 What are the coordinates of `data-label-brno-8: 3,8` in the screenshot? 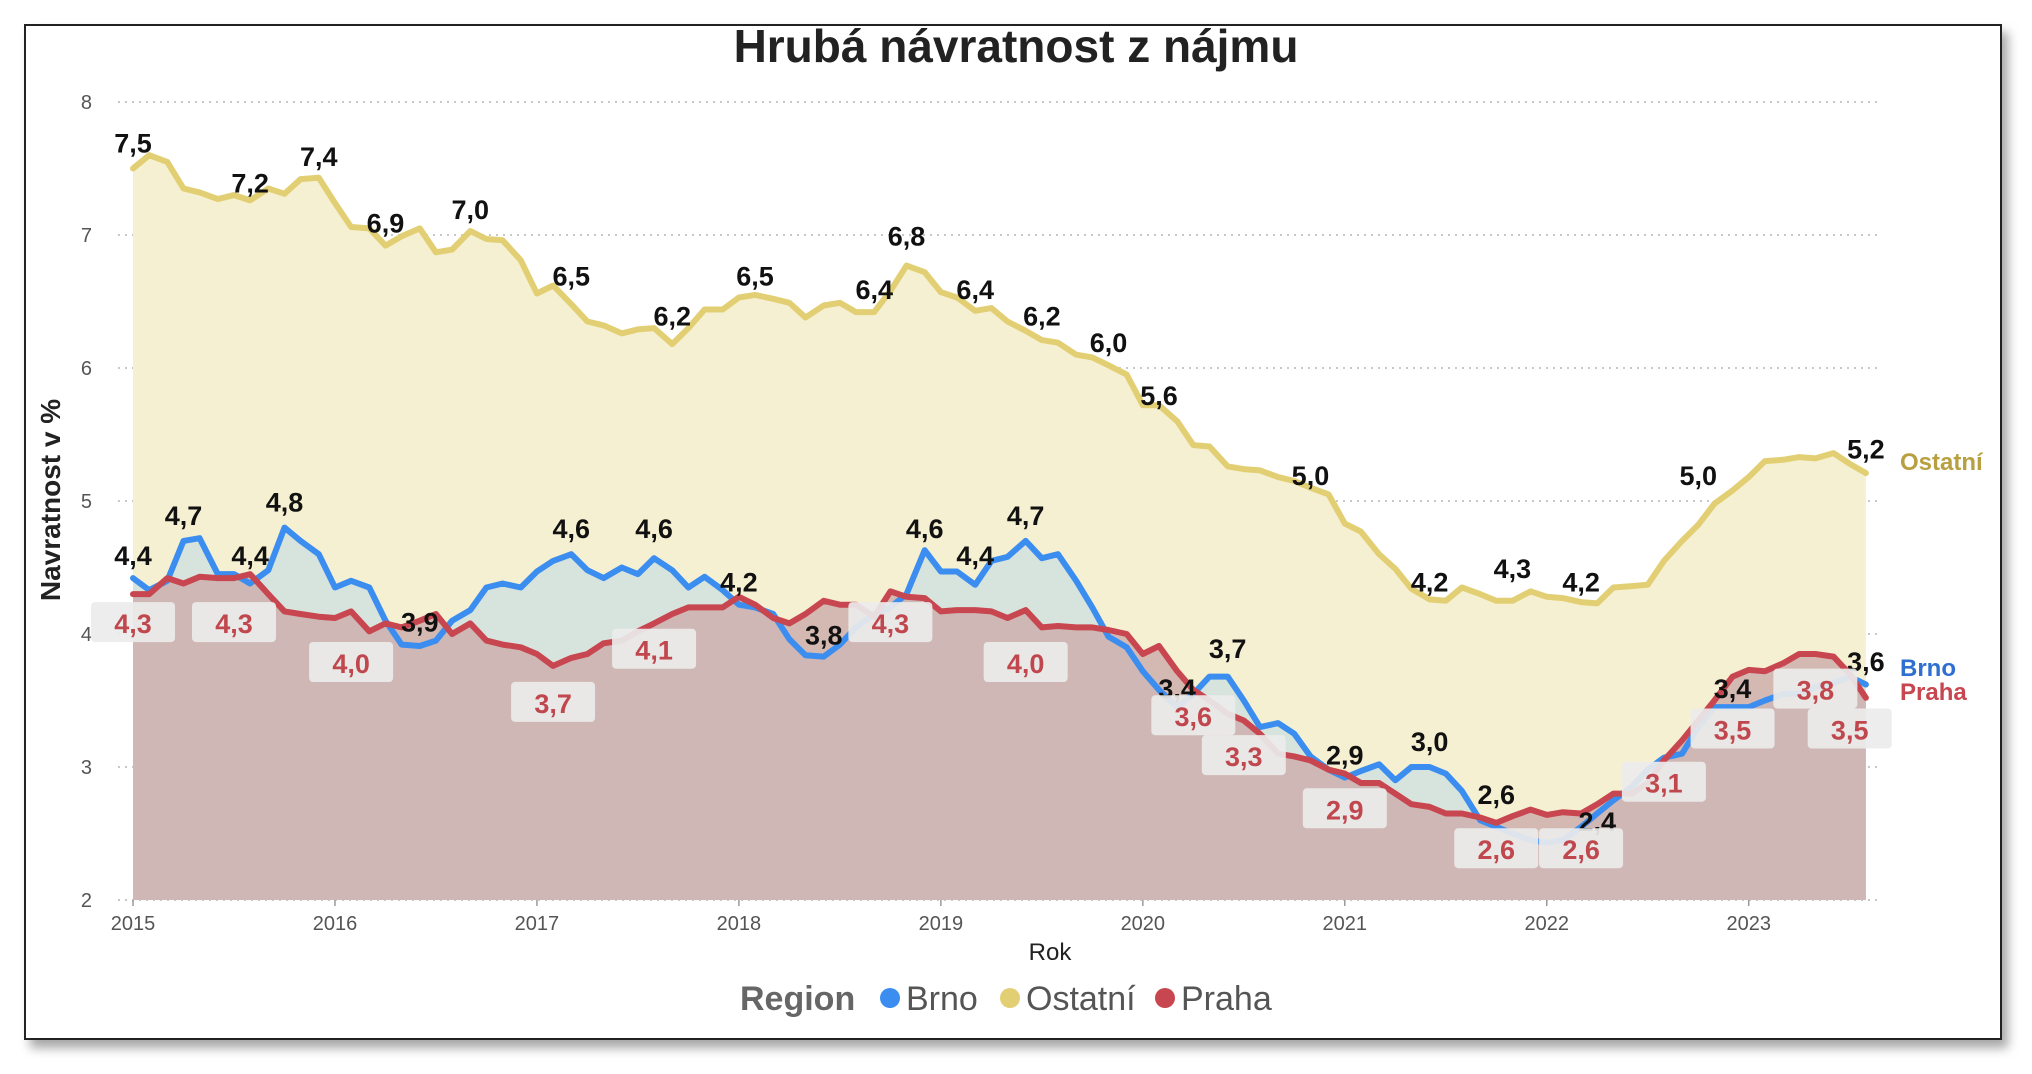 It's located at (824, 636).